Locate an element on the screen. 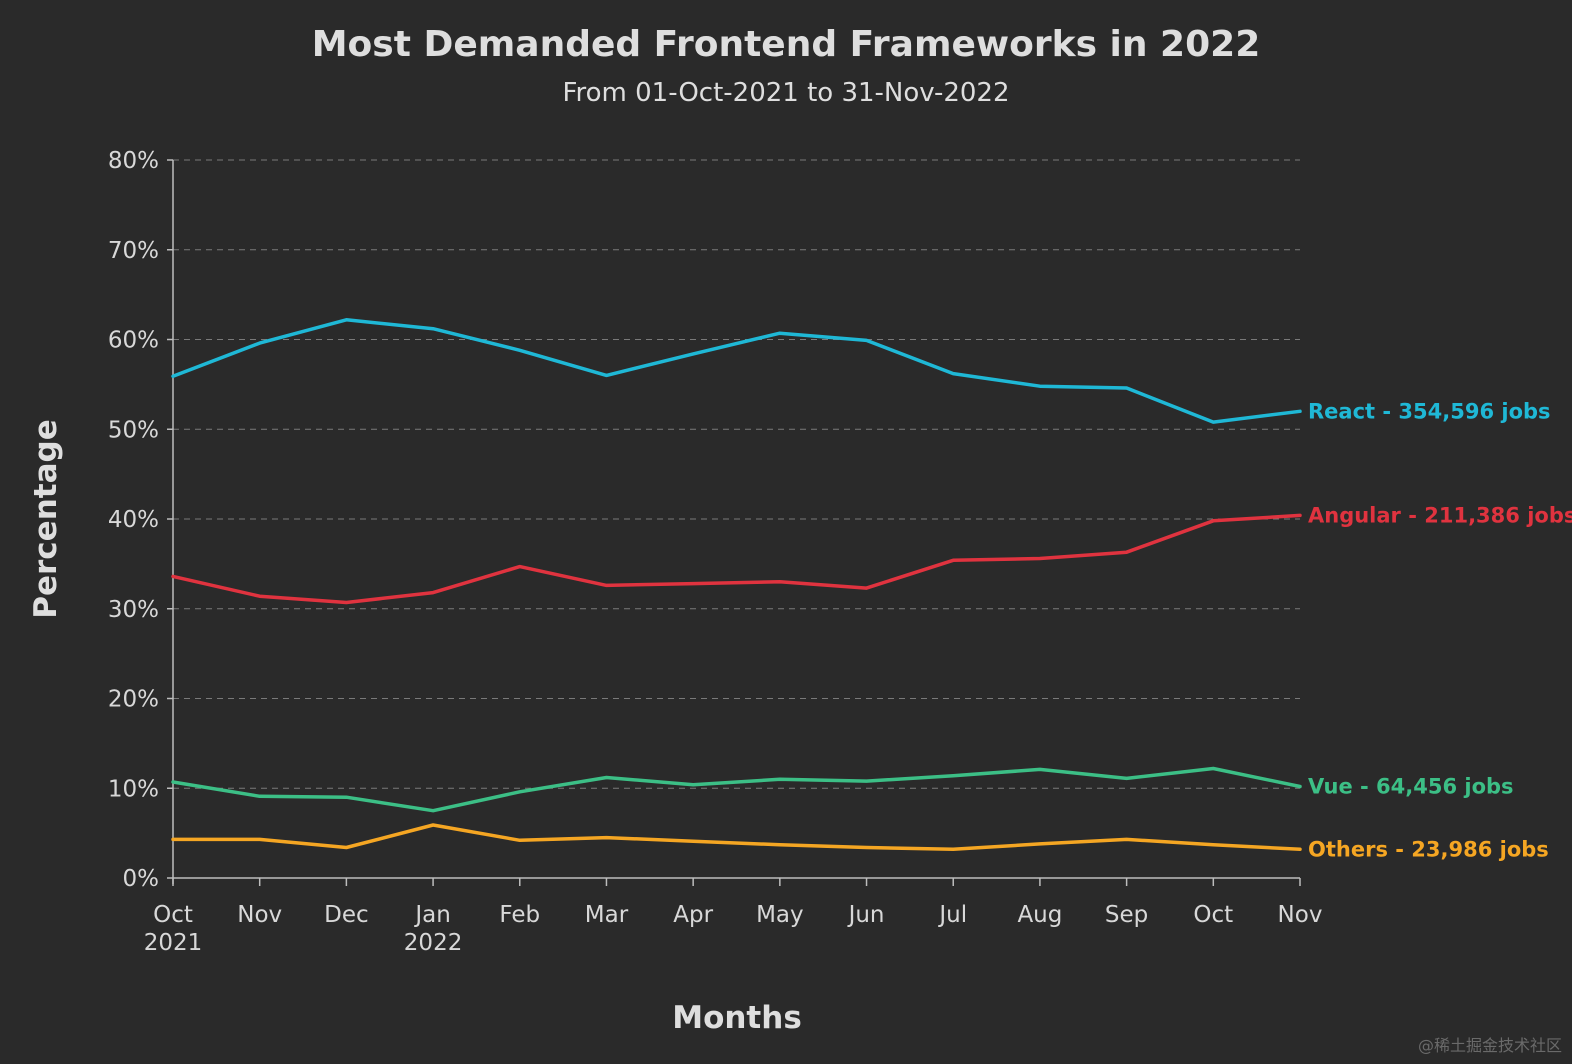 Image resolution: width=1572 pixels, height=1064 pixels. x-tick-label: Feb is located at coordinates (519, 915).